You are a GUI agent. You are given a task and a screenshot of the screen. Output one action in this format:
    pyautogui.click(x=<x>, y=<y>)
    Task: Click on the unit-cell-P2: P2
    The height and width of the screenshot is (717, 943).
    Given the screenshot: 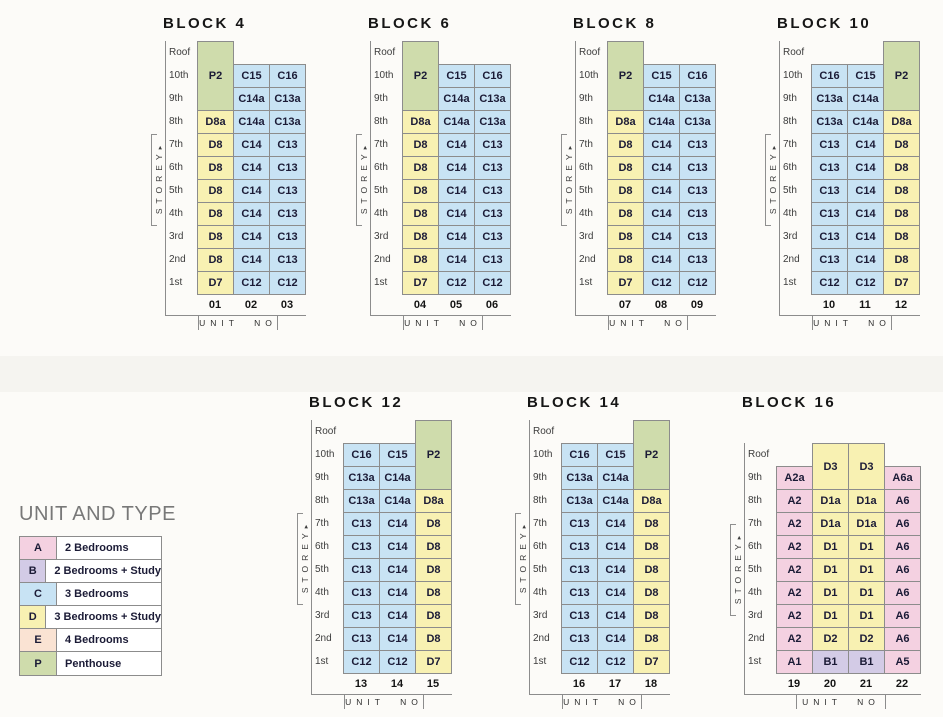 What is the action you would take?
    pyautogui.click(x=420, y=76)
    